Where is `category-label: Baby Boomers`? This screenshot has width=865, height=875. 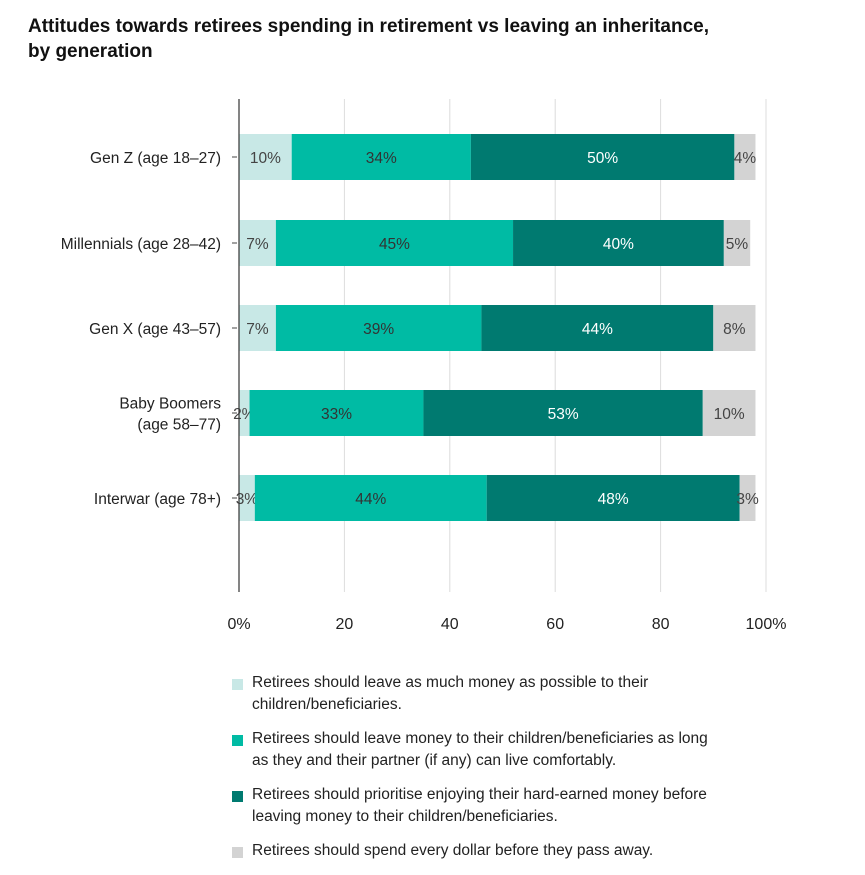 category-label: Baby Boomers is located at coordinates (170, 404).